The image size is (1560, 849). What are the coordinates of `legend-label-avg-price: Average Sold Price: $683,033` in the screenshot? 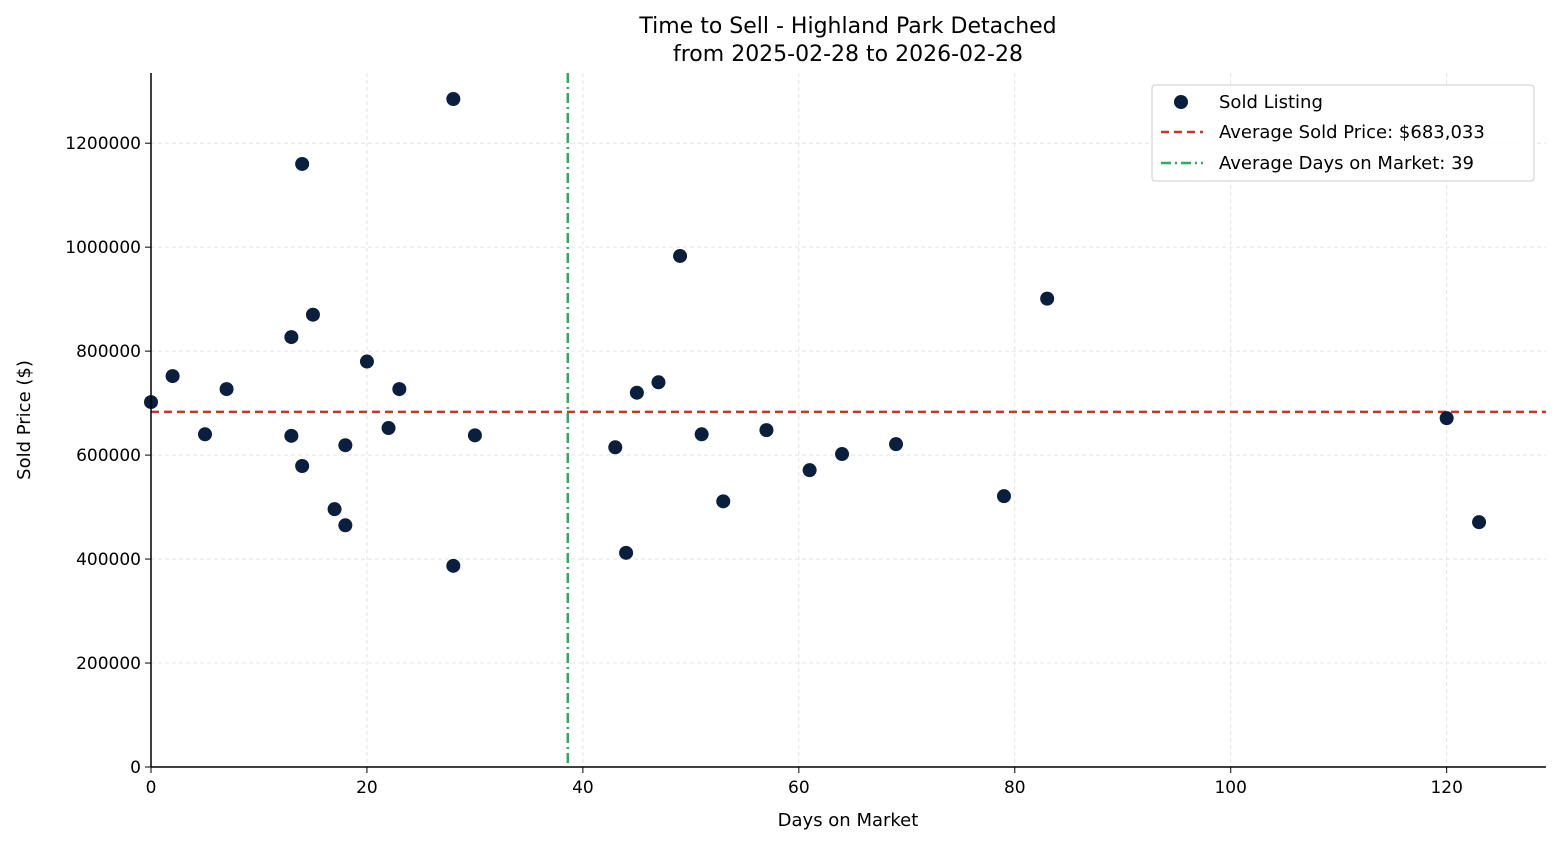 It's located at (1352, 132).